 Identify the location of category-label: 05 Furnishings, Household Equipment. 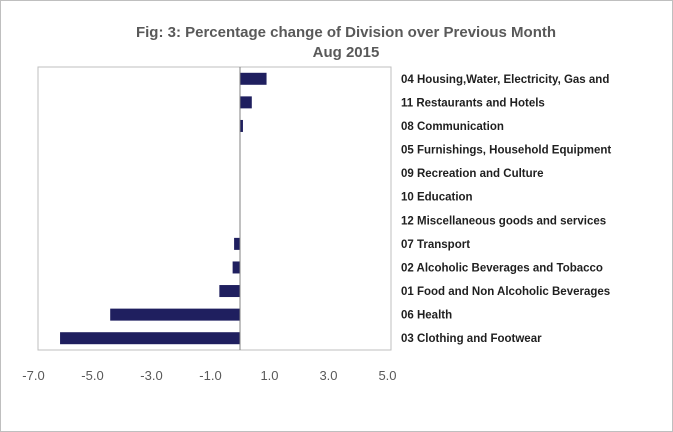
(506, 151).